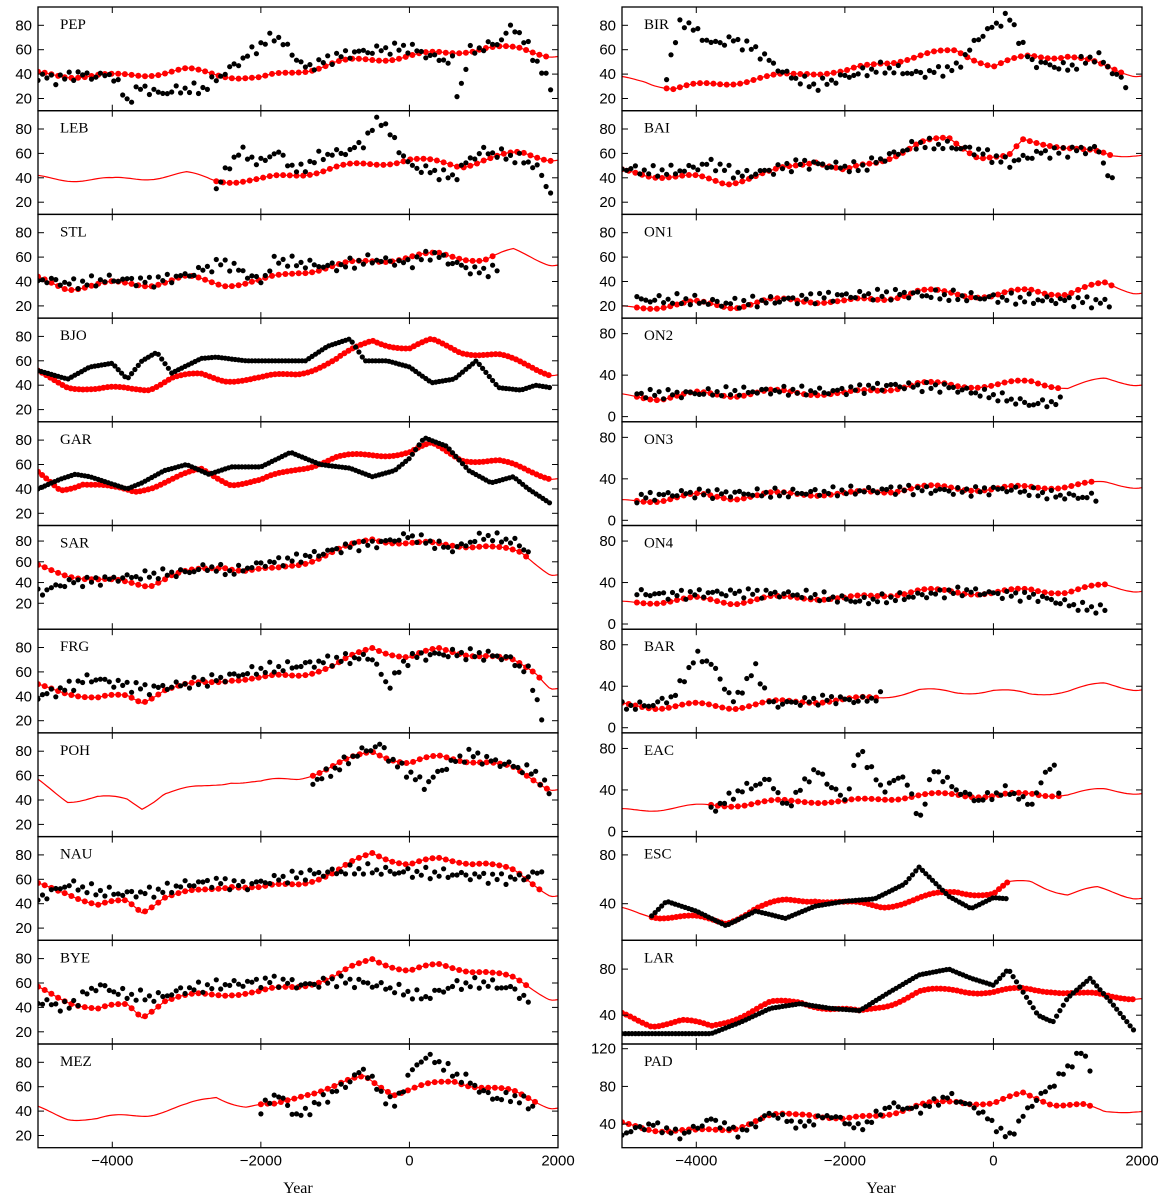 This screenshot has width=1168, height=1199. I want to click on y-tick-label: 20, so click(23, 1032).